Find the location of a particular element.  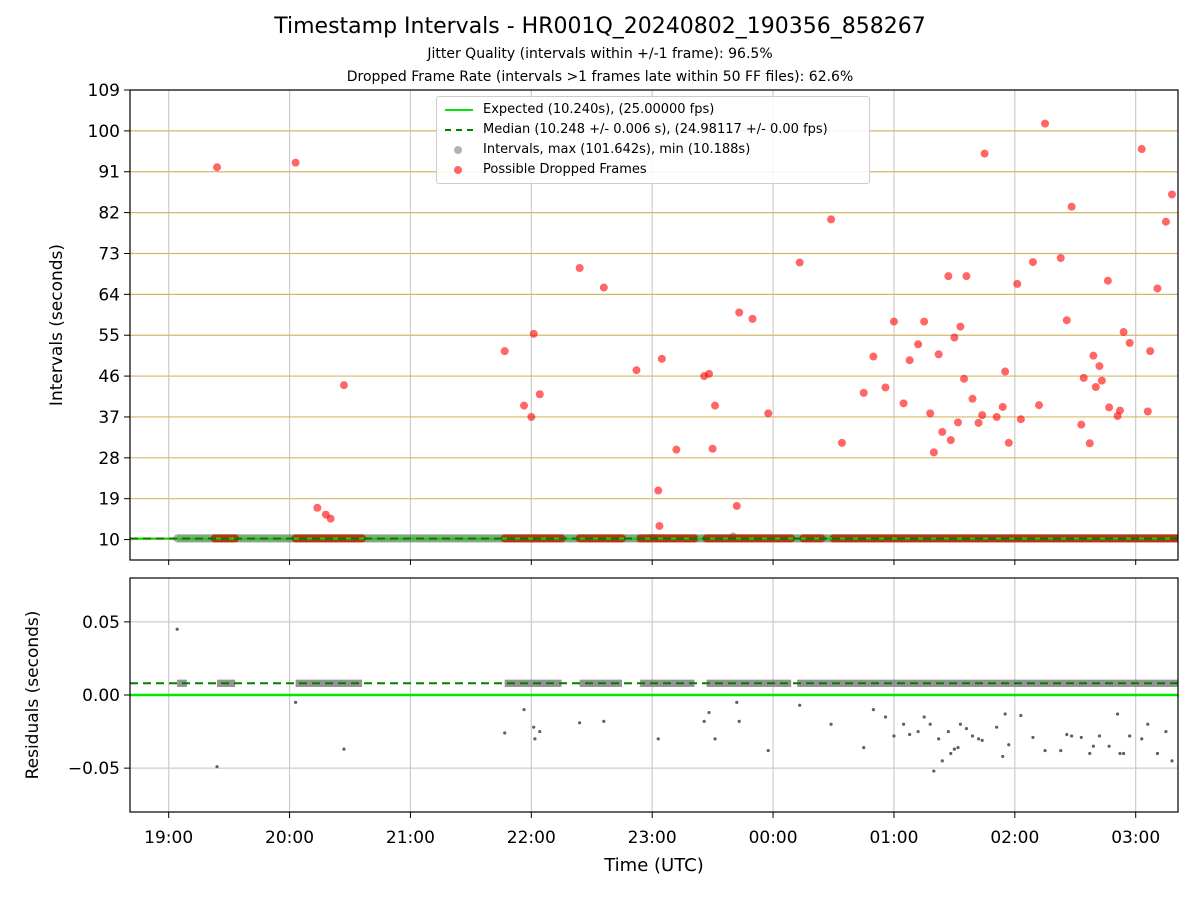

top-ytick-label-46: 46 is located at coordinates (109, 377).